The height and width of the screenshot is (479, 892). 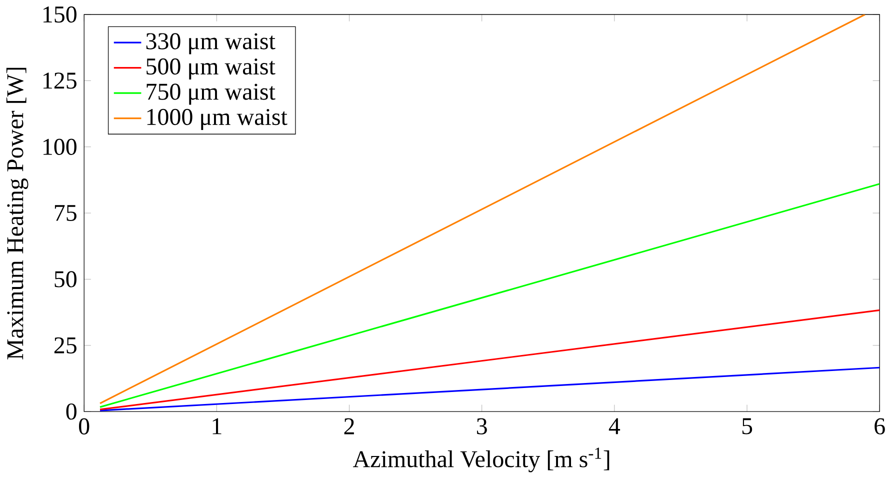 What do you see at coordinates (84, 426) in the screenshot?
I see `x-tick-label: 0` at bounding box center [84, 426].